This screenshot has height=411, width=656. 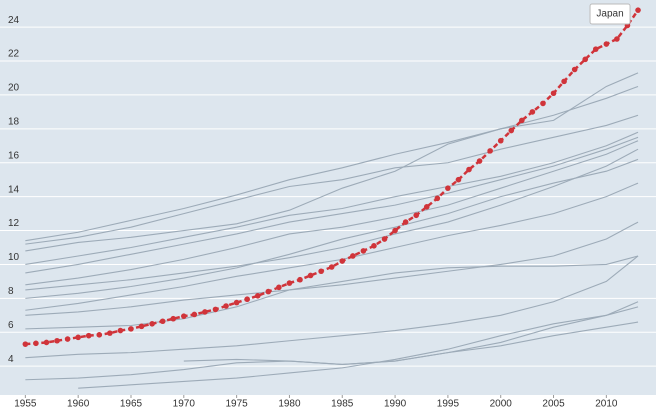 I want to click on y-tick-label: 20, so click(x=14, y=88).